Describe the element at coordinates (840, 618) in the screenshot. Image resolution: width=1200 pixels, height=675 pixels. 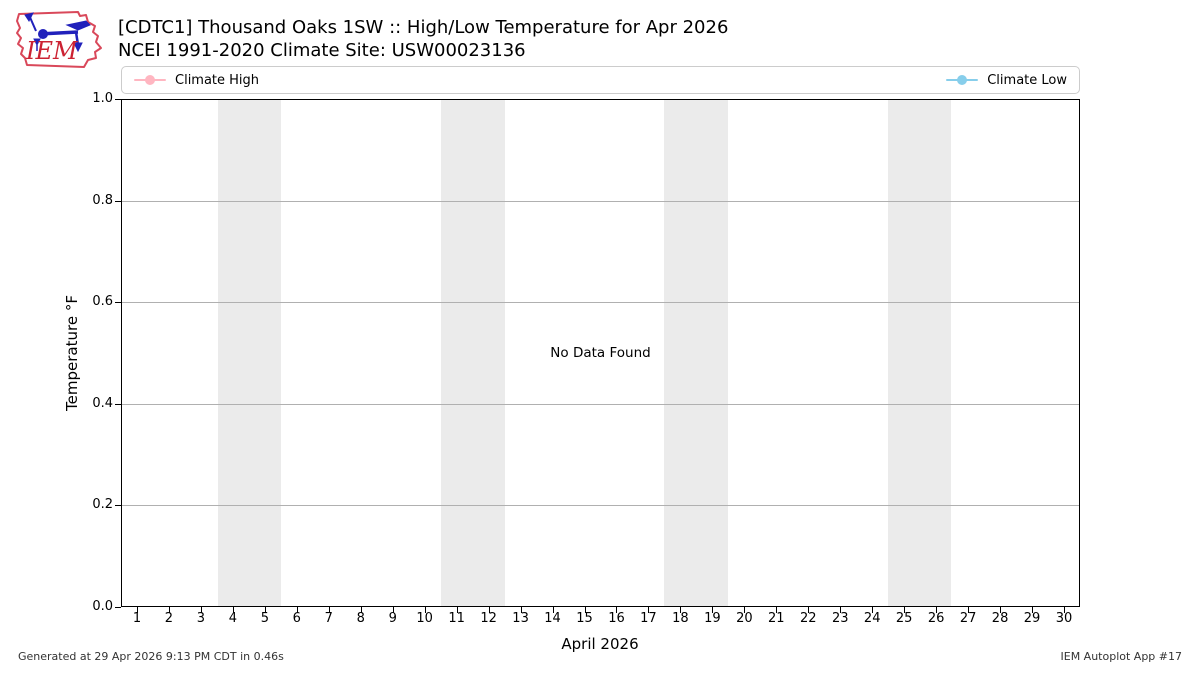
I see `x-tick-label: 23` at that location.